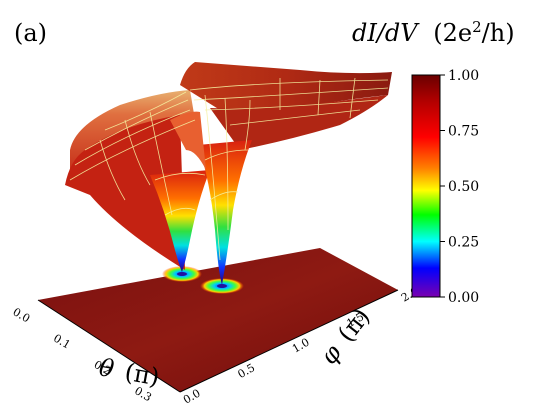 The height and width of the screenshot is (403, 540). I want to click on colorbar-tick-label: 1.00, so click(463, 76).